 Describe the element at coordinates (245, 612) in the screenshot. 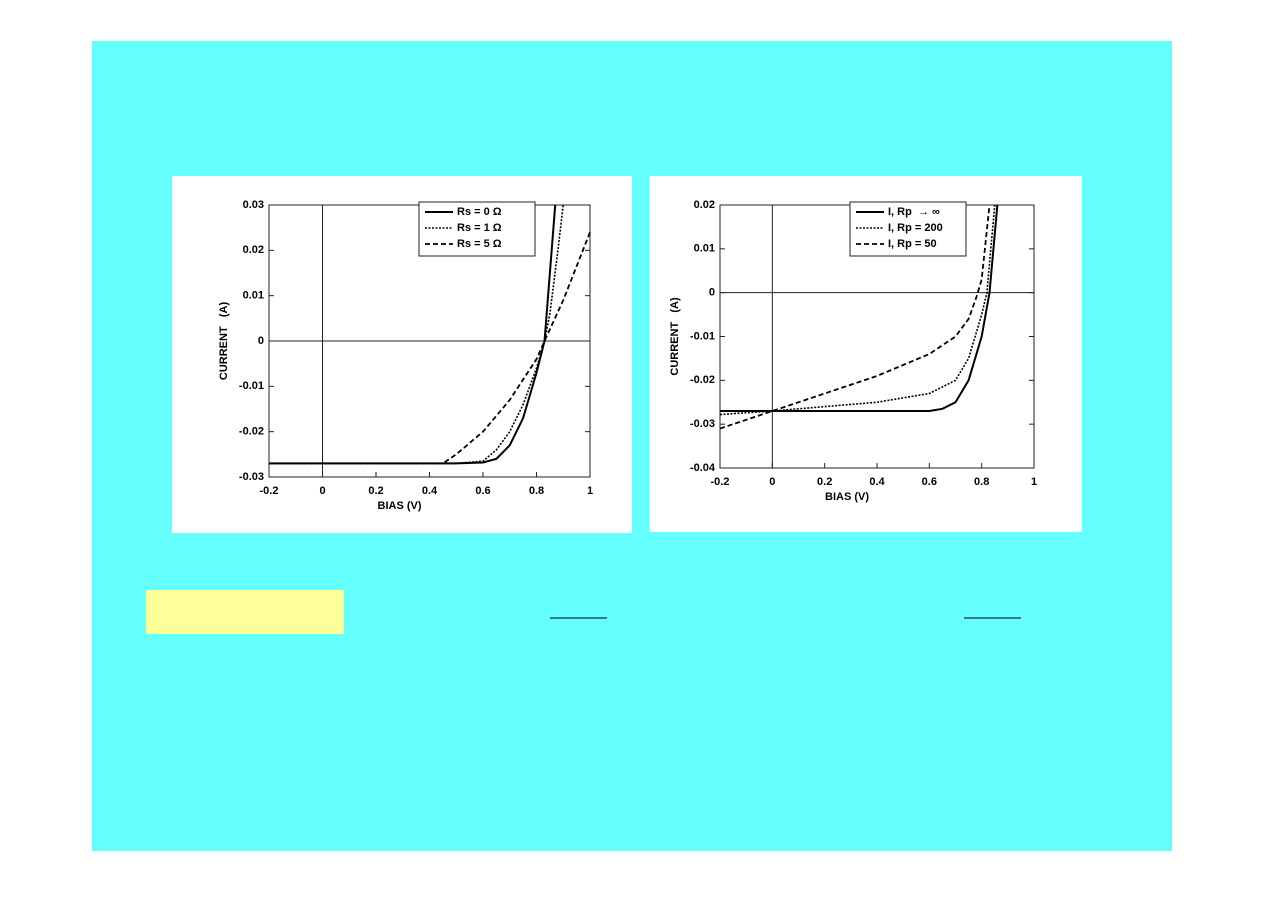

I see `highlight-box` at that location.